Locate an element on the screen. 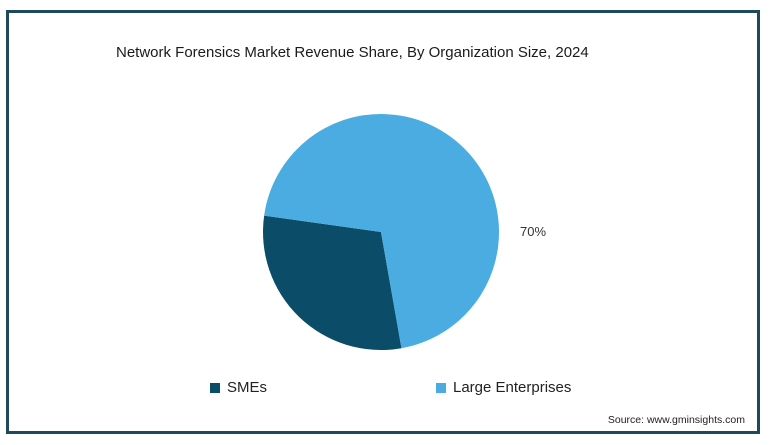 This screenshot has width=775, height=445. legend-label-smes: SMEs is located at coordinates (247, 387).